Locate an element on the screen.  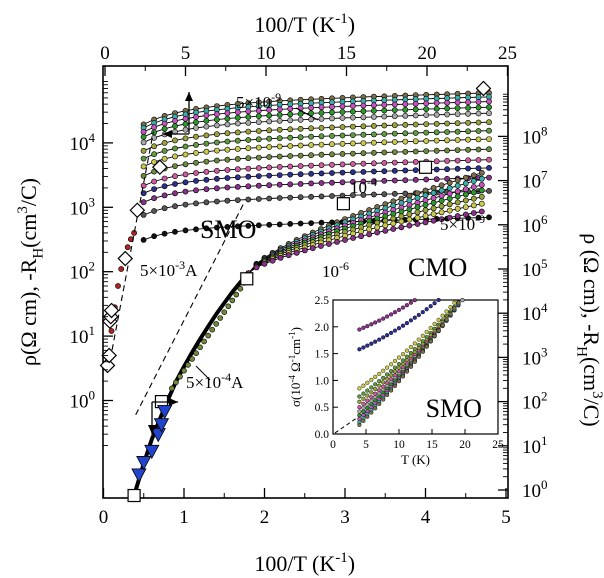
x-bottom-tick-label: 1 is located at coordinates (184, 517).